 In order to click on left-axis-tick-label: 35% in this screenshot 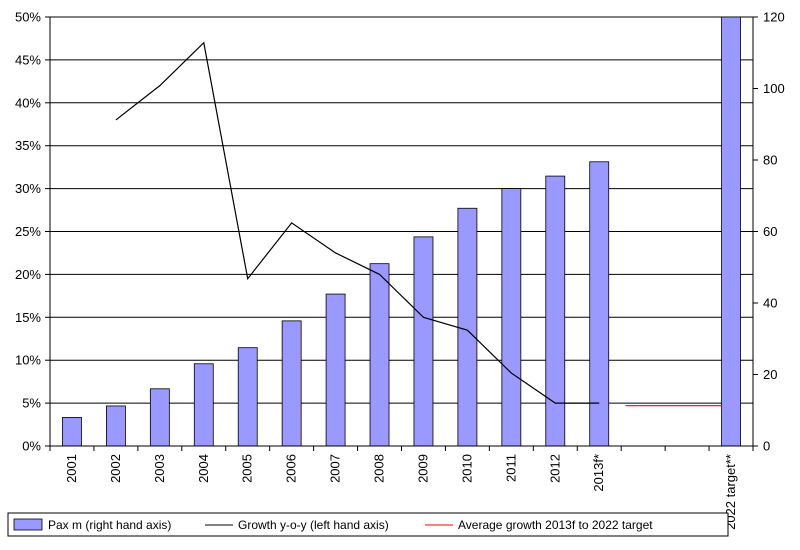, I will do `click(28, 145)`.